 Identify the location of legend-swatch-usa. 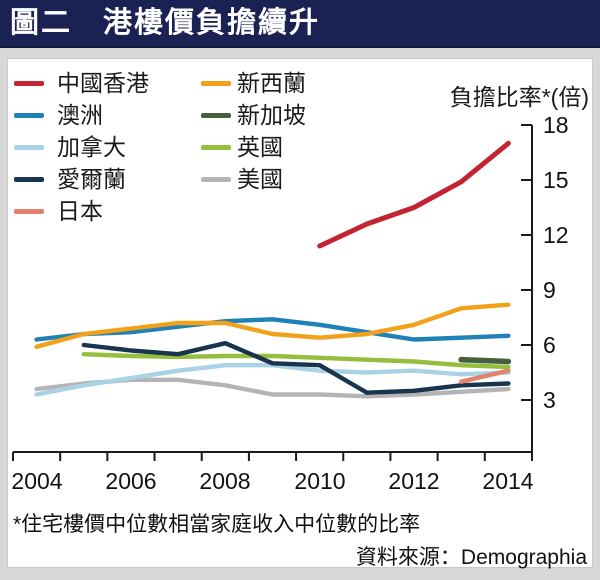
(216, 179).